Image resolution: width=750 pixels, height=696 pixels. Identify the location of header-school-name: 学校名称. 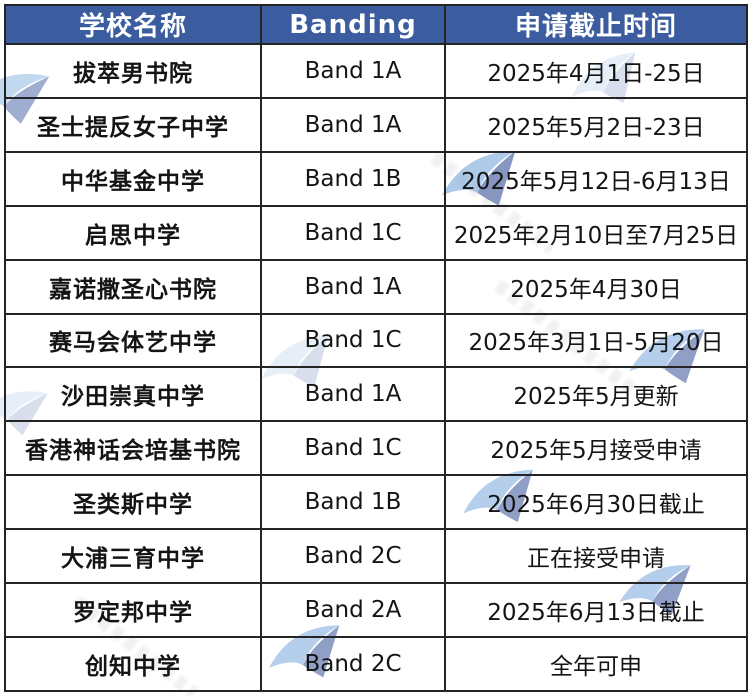
(133, 24).